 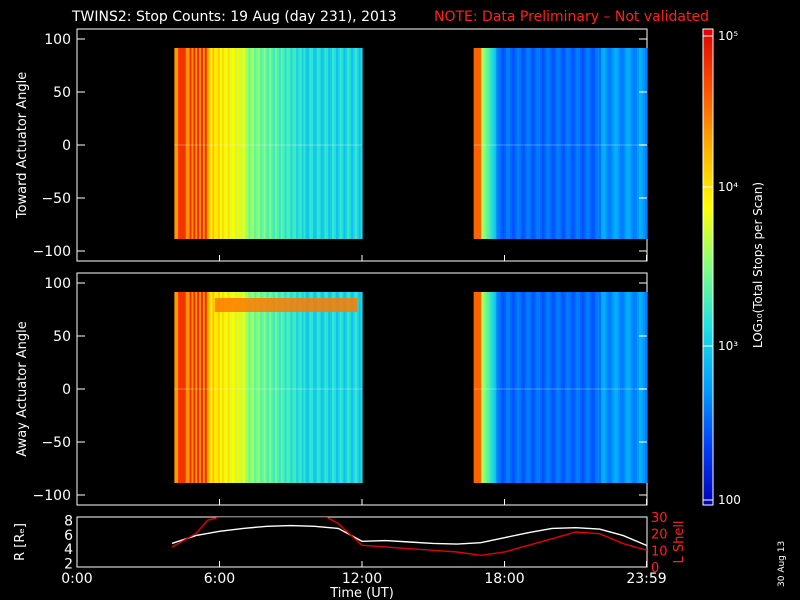 I want to click on y-tick-label: −50, so click(x=56, y=199).